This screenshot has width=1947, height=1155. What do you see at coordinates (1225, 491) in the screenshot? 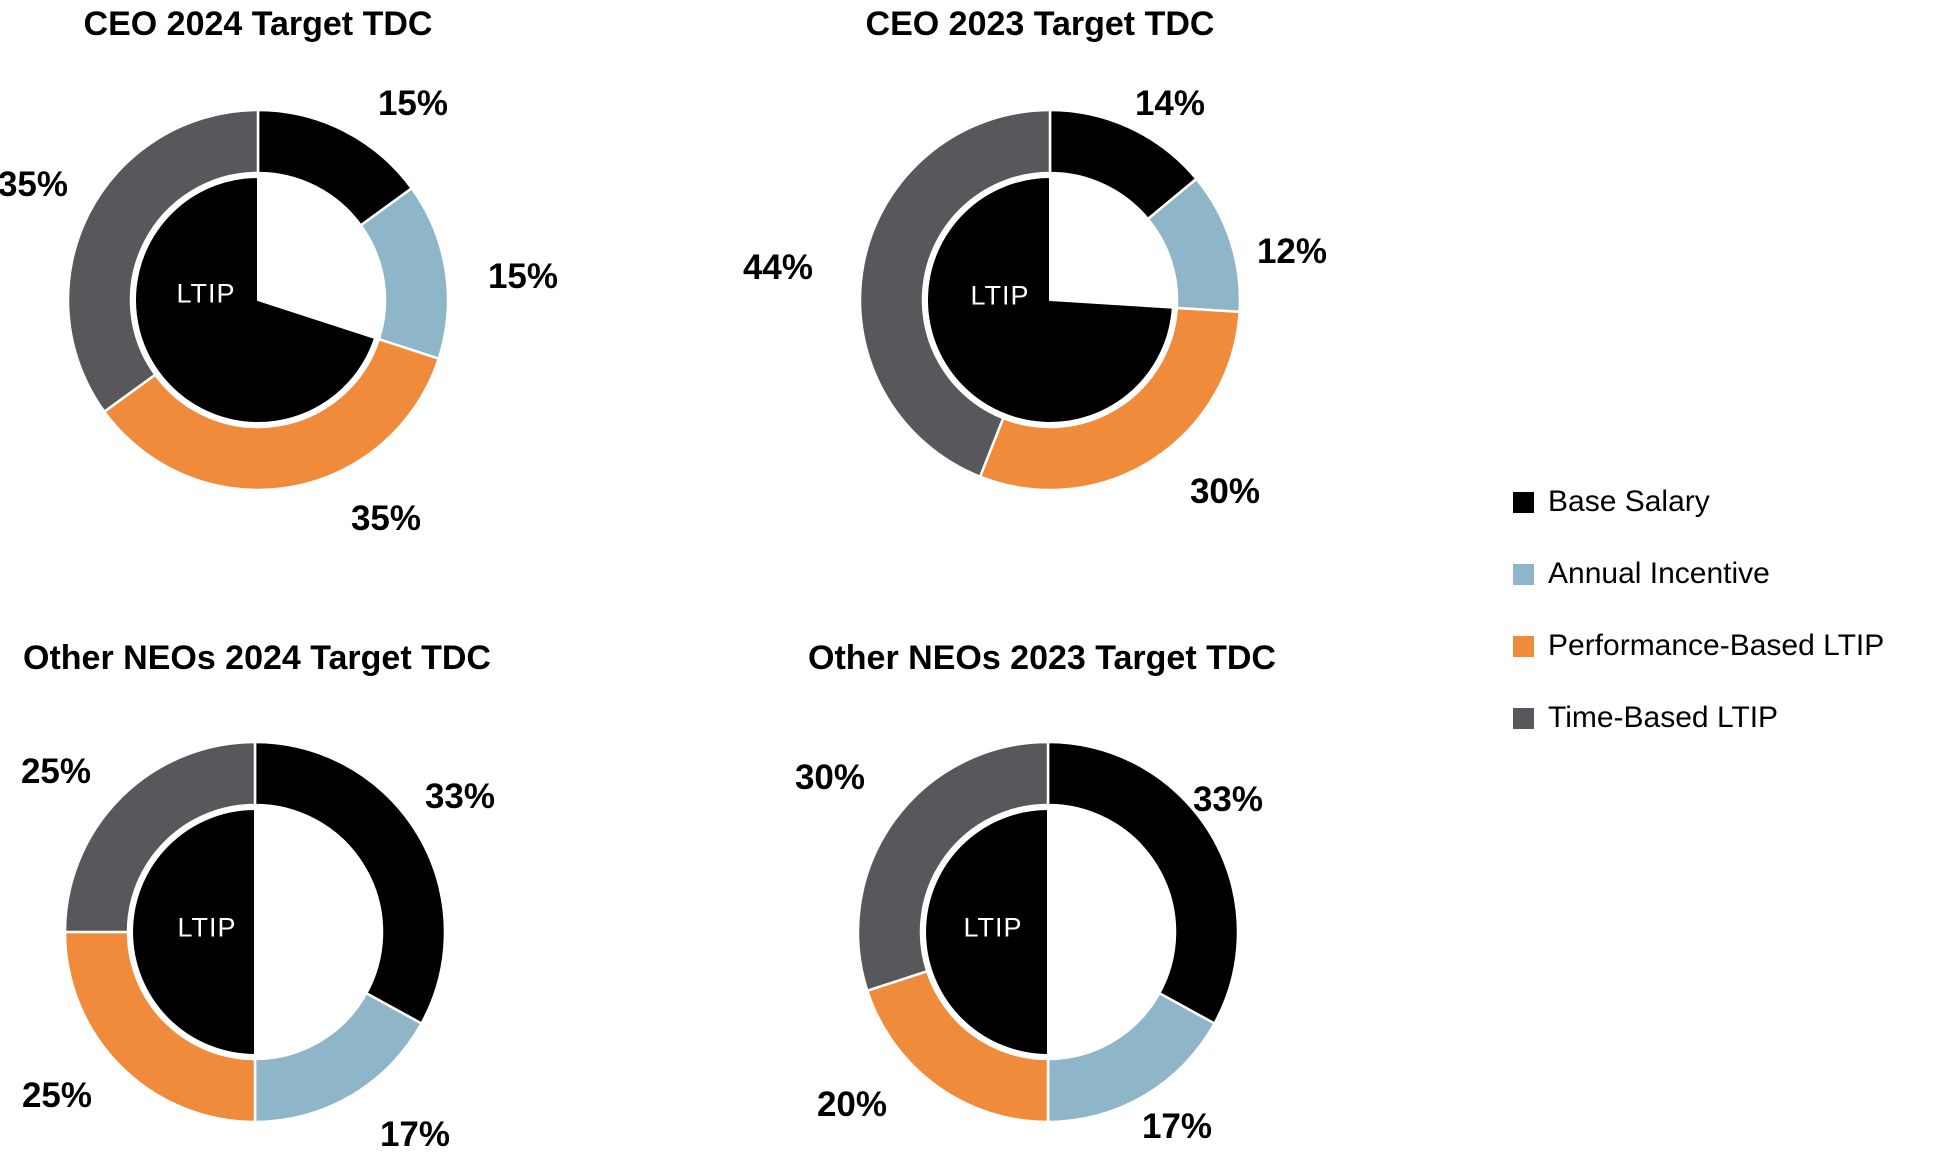
I see `data-label-performance-based-ltip: 30%` at bounding box center [1225, 491].